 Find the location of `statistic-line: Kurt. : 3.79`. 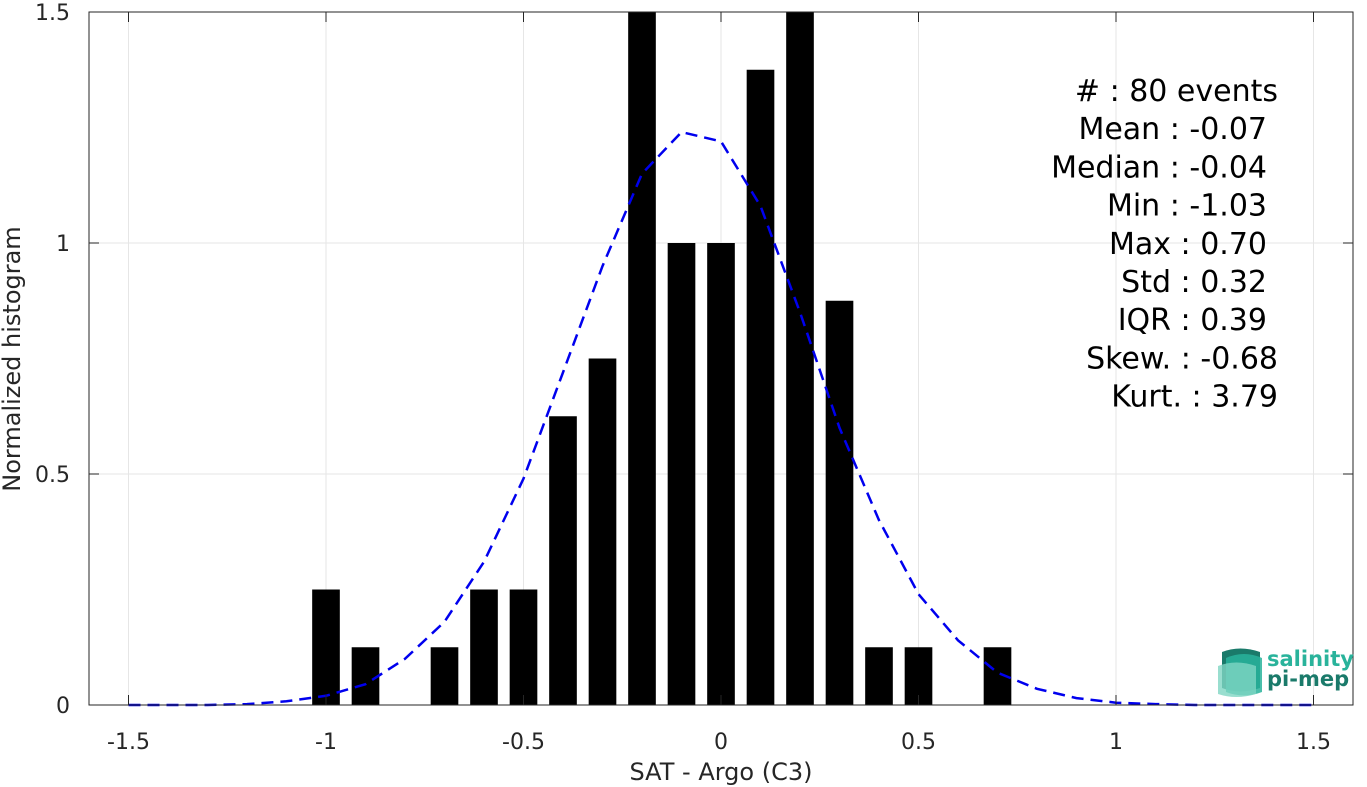

statistic-line: Kurt. : 3.79 is located at coordinates (1194, 397).